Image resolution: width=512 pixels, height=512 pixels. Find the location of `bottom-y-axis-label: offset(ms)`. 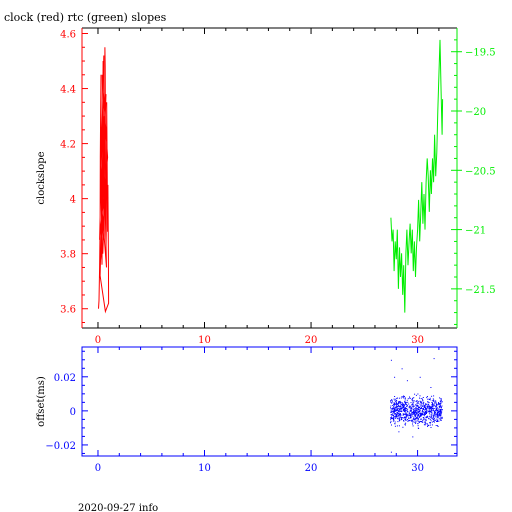

bottom-y-axis-label: offset(ms) is located at coordinates (41, 401).